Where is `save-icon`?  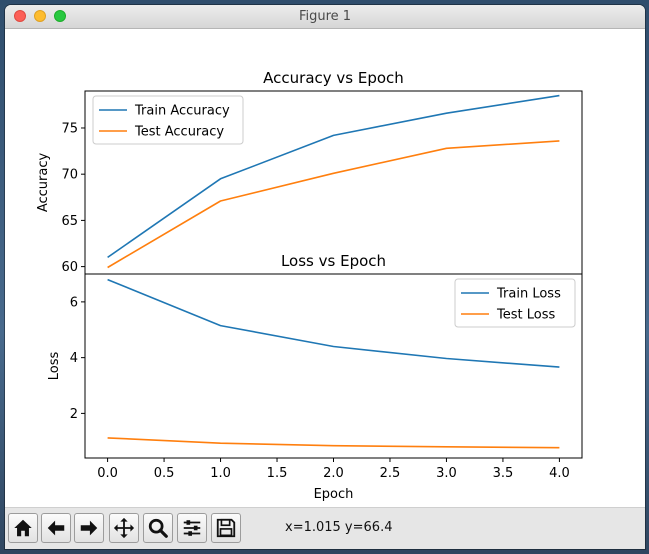
save-icon is located at coordinates (226, 528).